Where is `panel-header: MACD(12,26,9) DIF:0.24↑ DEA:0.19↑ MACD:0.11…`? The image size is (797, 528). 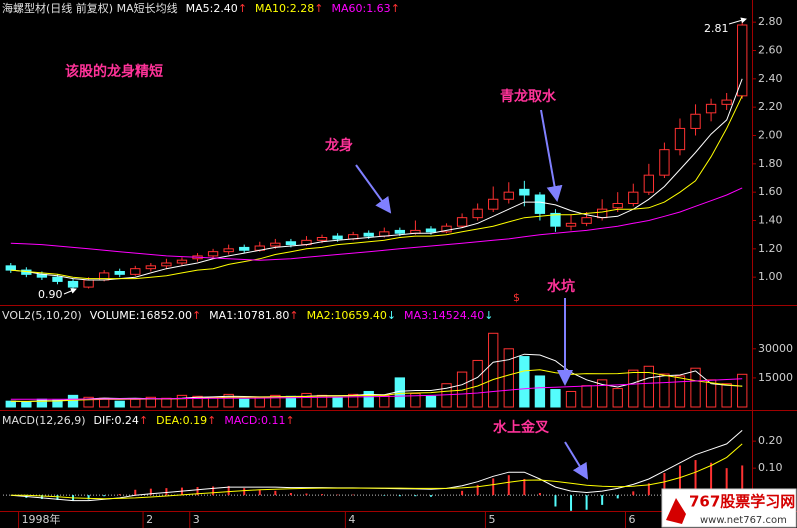
panel-header: MACD(12,26,9) DIF:0.24↑ DEA:0.19↑ MACD:0.11… is located at coordinates (148, 420).